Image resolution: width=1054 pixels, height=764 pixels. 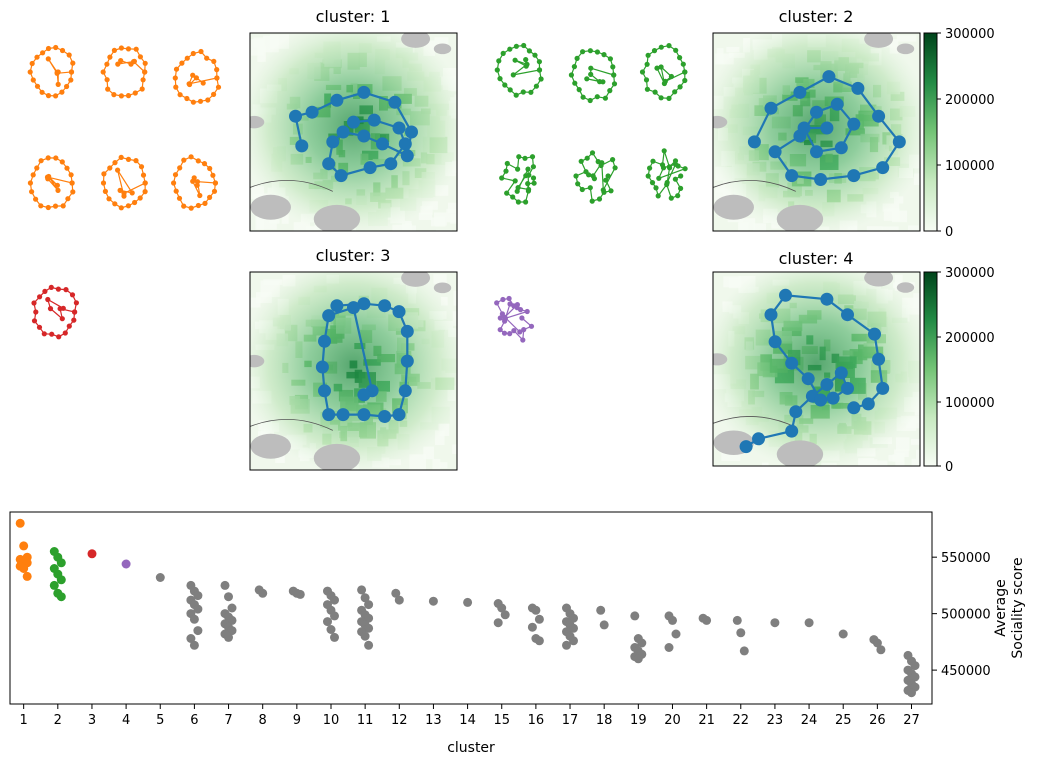 What do you see at coordinates (970, 403) in the screenshot?
I see `colorbar-bottom-tick: 100000` at bounding box center [970, 403].